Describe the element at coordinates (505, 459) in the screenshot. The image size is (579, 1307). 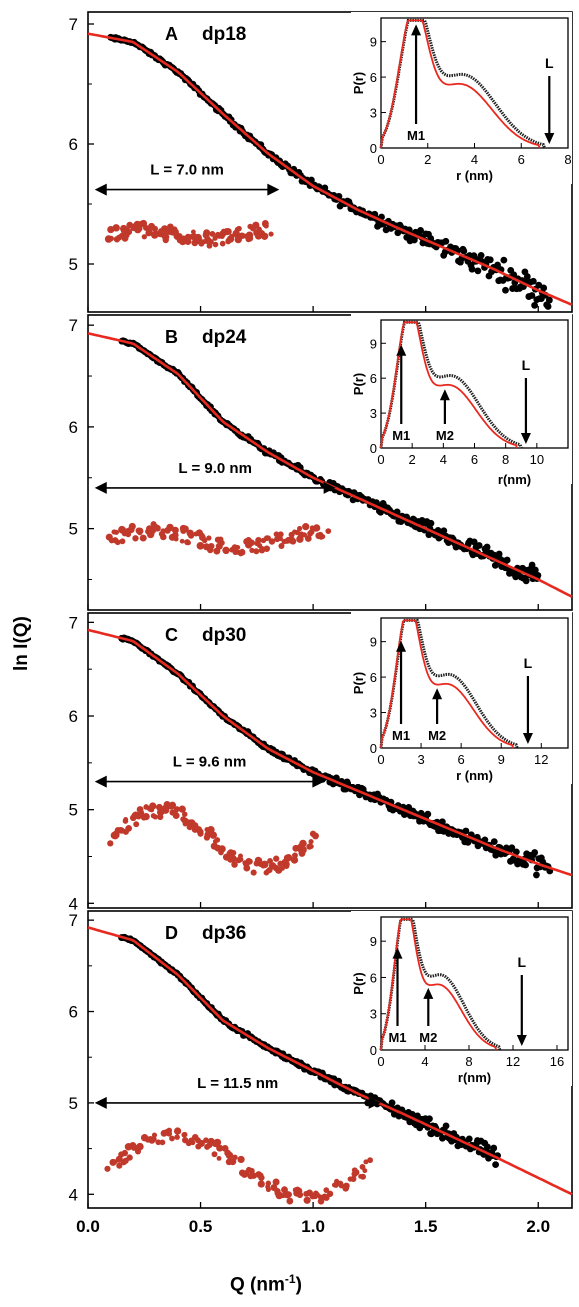
I see `inset-x-tick-label: 8` at that location.